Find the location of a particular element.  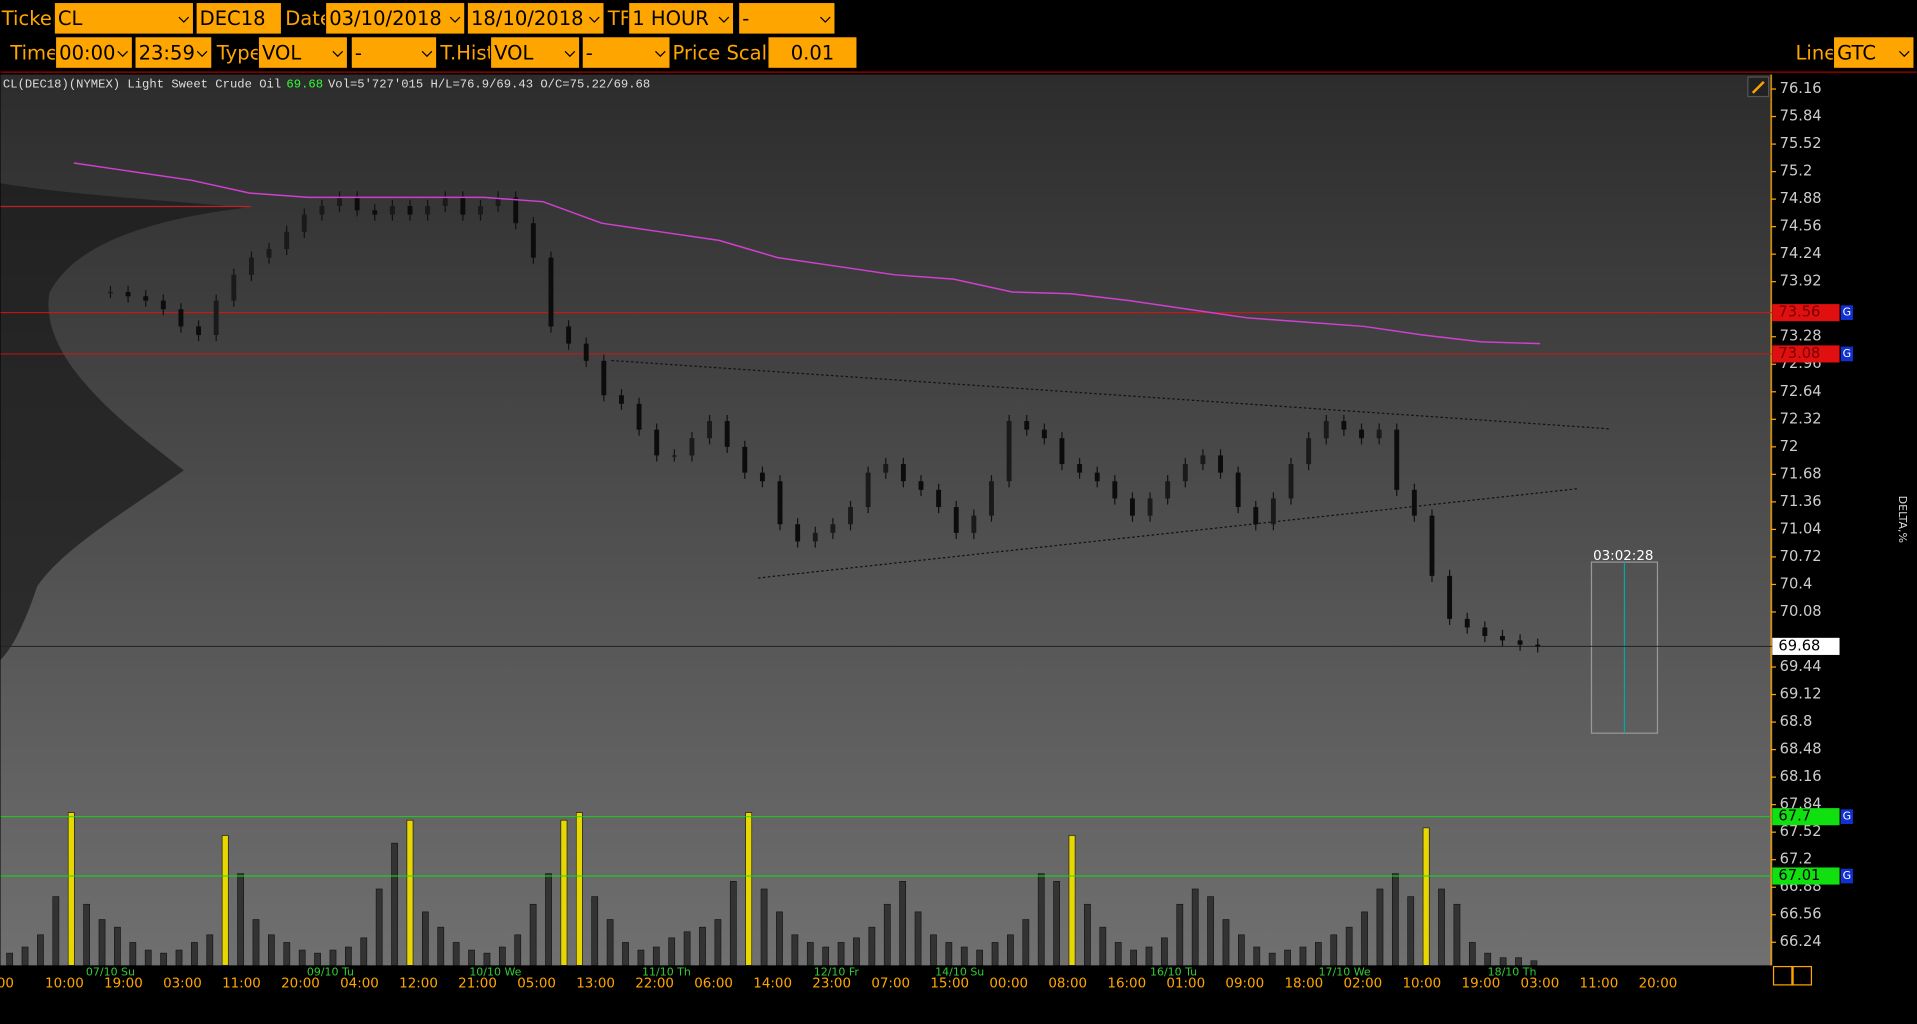

field-value: GTC is located at coordinates (1856, 52).